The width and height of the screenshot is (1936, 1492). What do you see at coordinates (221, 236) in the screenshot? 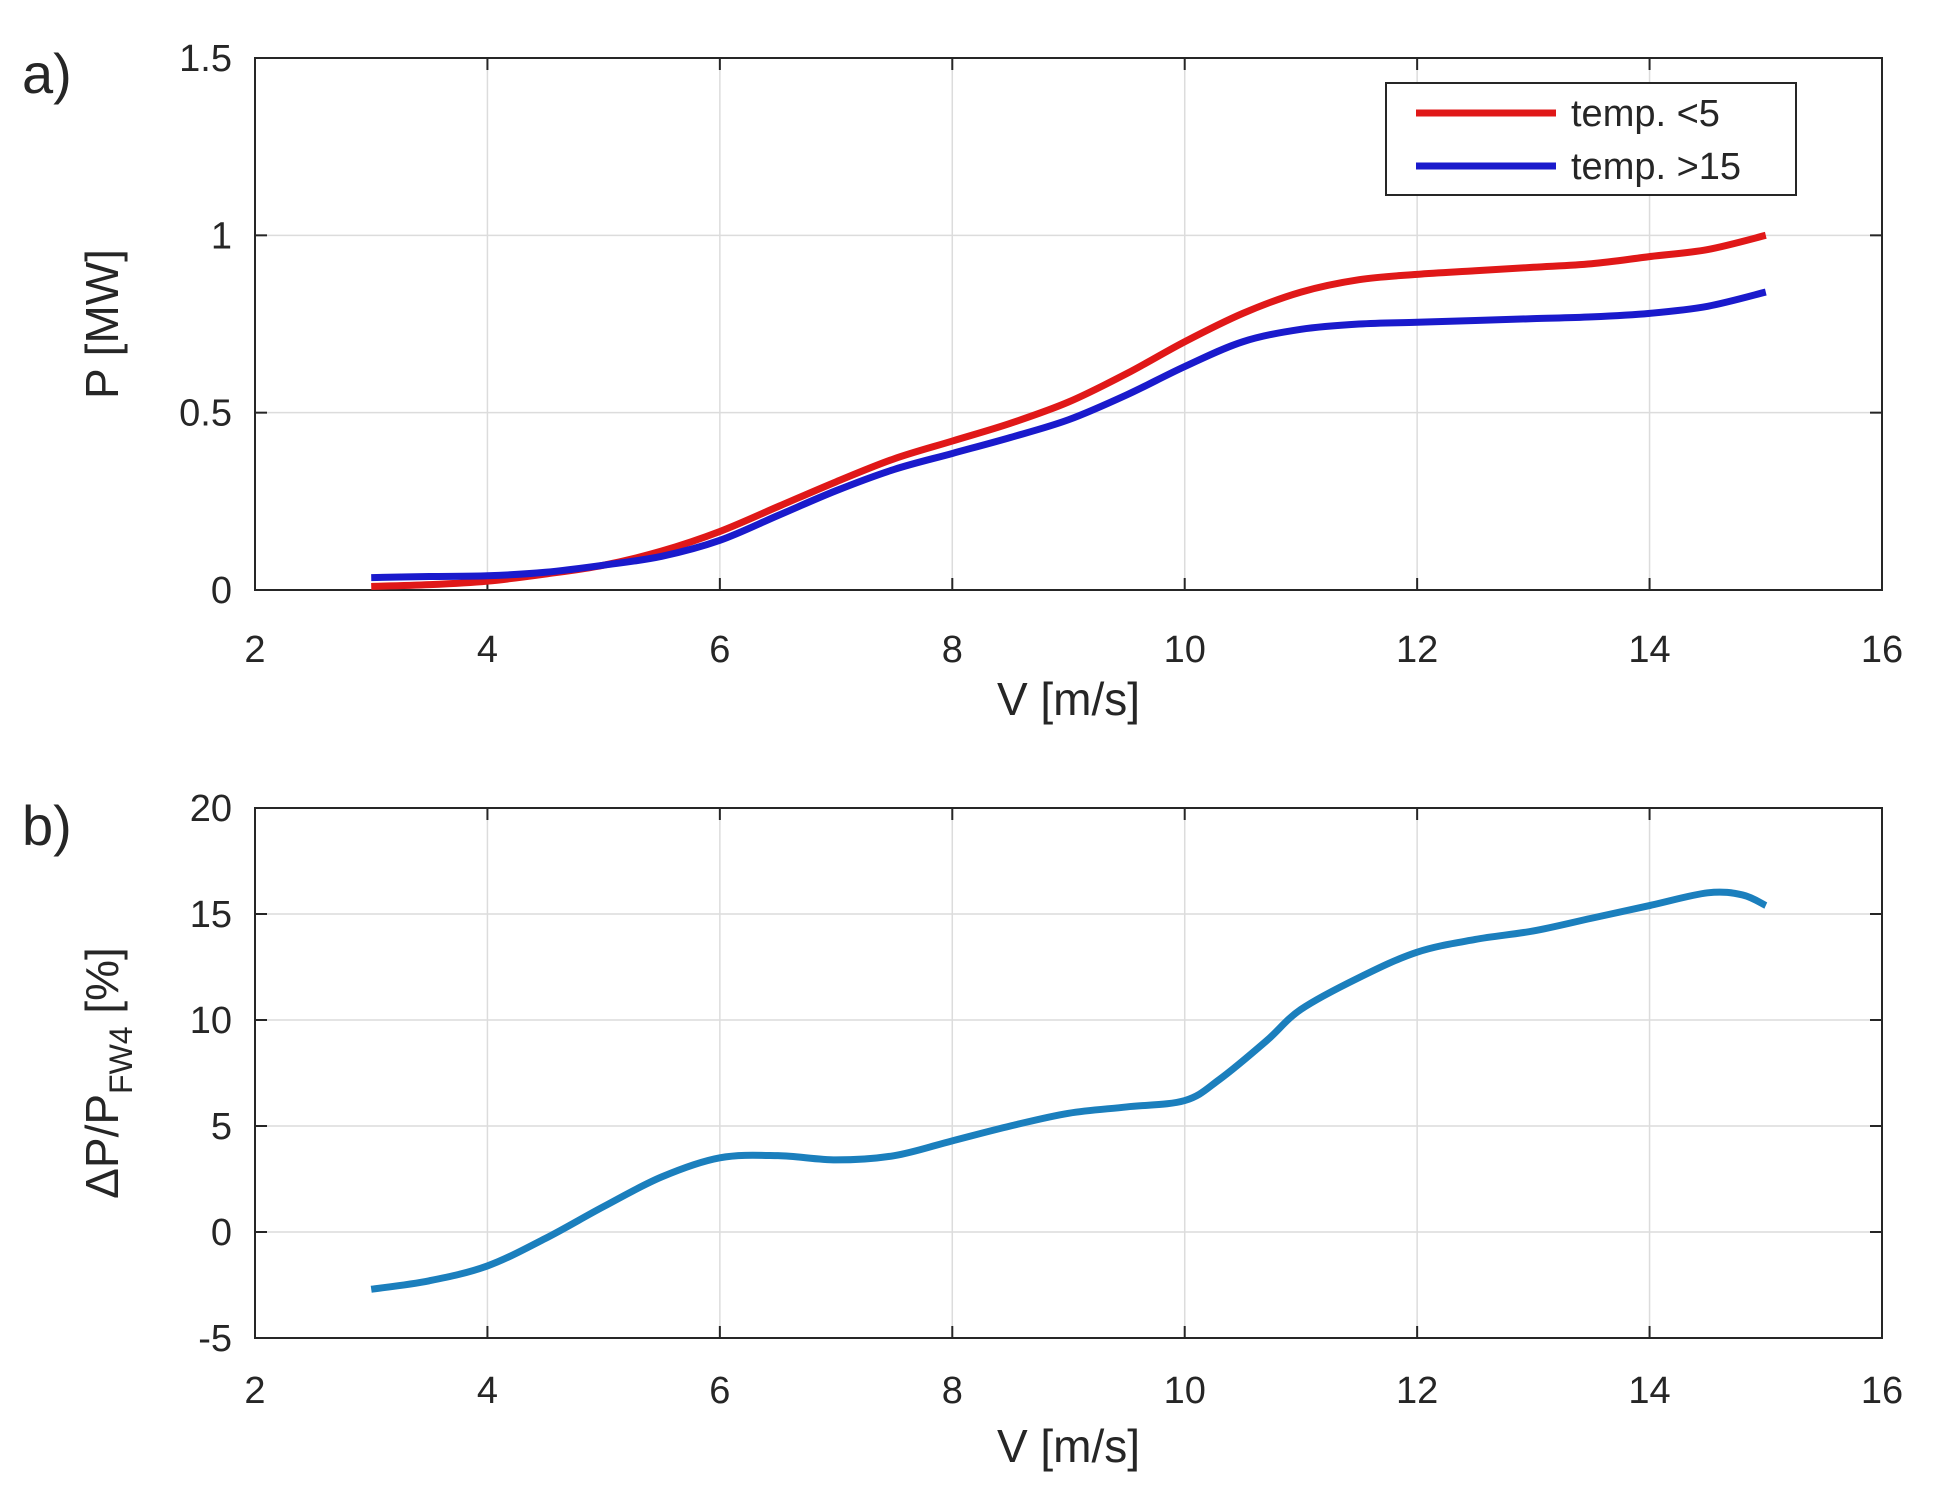
I see `y-tick-label: 1` at bounding box center [221, 236].